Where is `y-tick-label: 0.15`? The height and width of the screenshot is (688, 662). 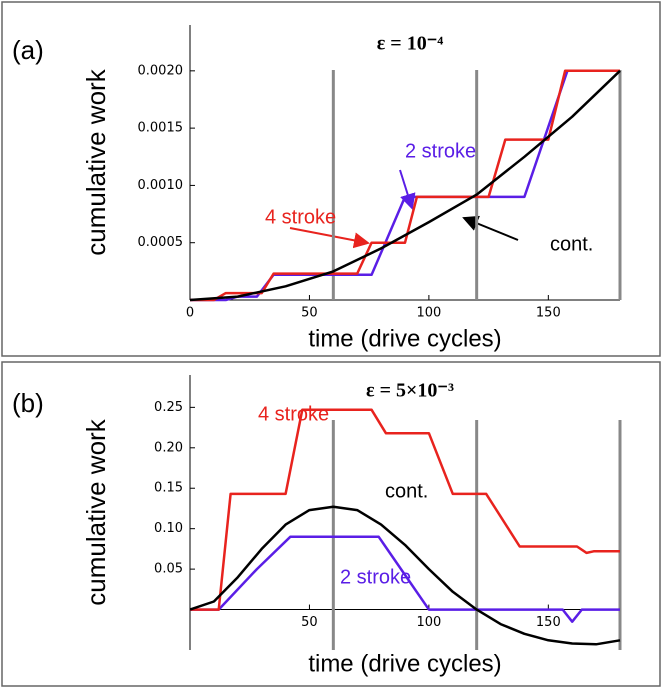 y-tick-label: 0.15 is located at coordinates (168, 488).